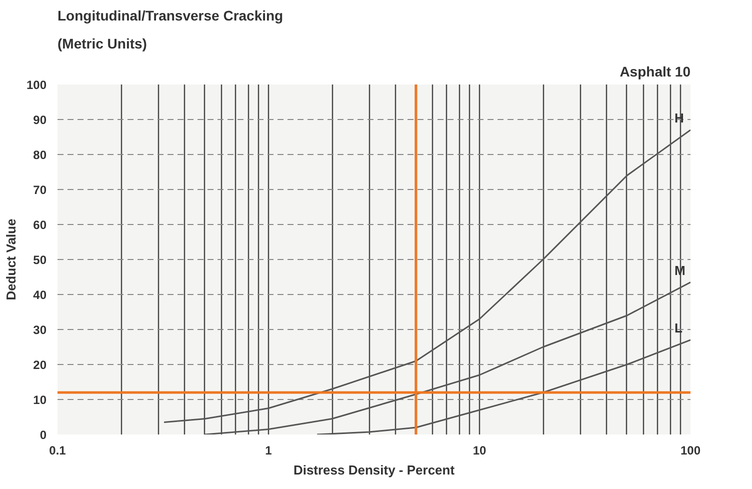 The width and height of the screenshot is (752, 489). I want to click on x-tick-label: 100, so click(690, 451).